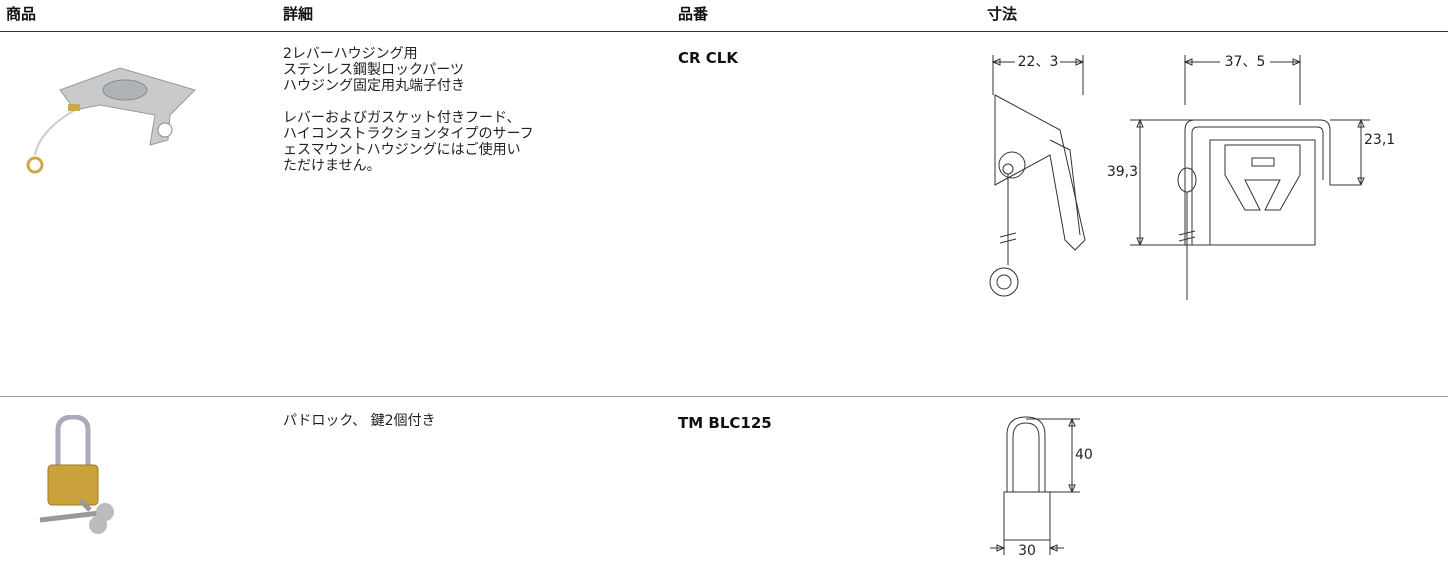 The width and height of the screenshot is (1448, 573). I want to click on row-rule, so click(724, 396).